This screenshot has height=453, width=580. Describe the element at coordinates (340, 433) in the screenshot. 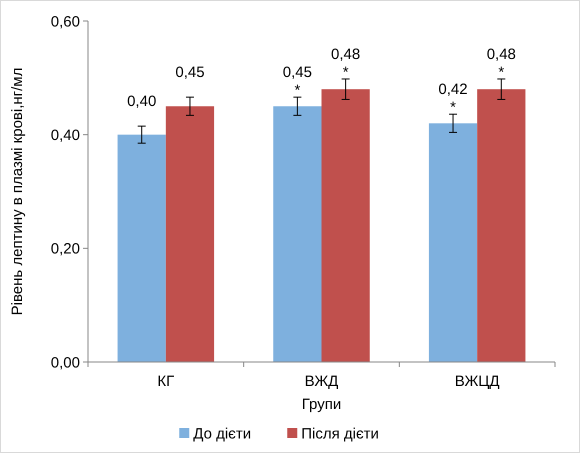

I see `legend-label: Після дієти` at that location.